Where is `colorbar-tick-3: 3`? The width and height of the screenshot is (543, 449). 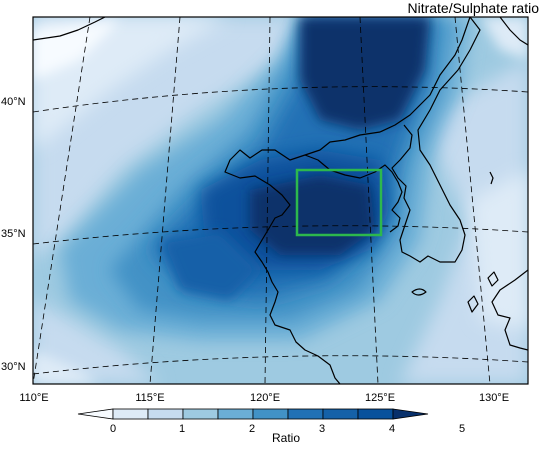 colorbar-tick-3: 3 is located at coordinates (322, 429).